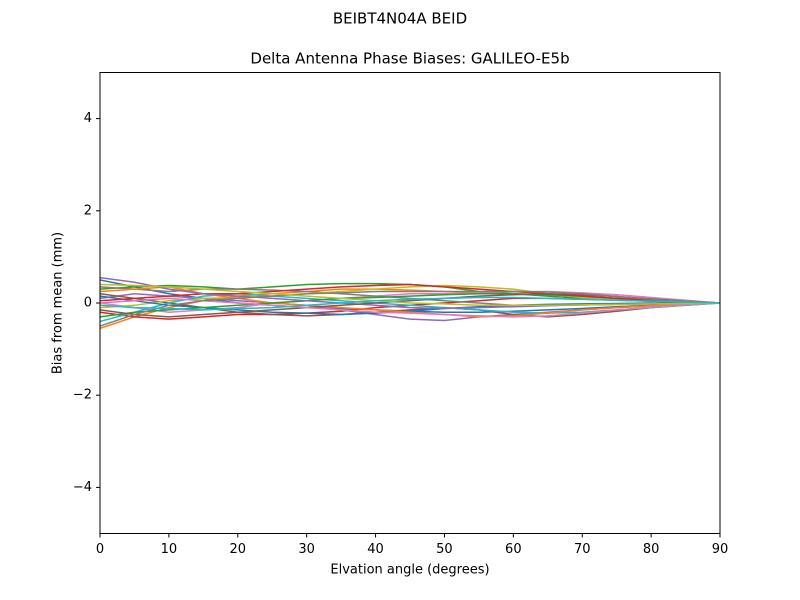 The width and height of the screenshot is (800, 600). Describe the element at coordinates (513, 549) in the screenshot. I see `x-tick-label: 60` at that location.